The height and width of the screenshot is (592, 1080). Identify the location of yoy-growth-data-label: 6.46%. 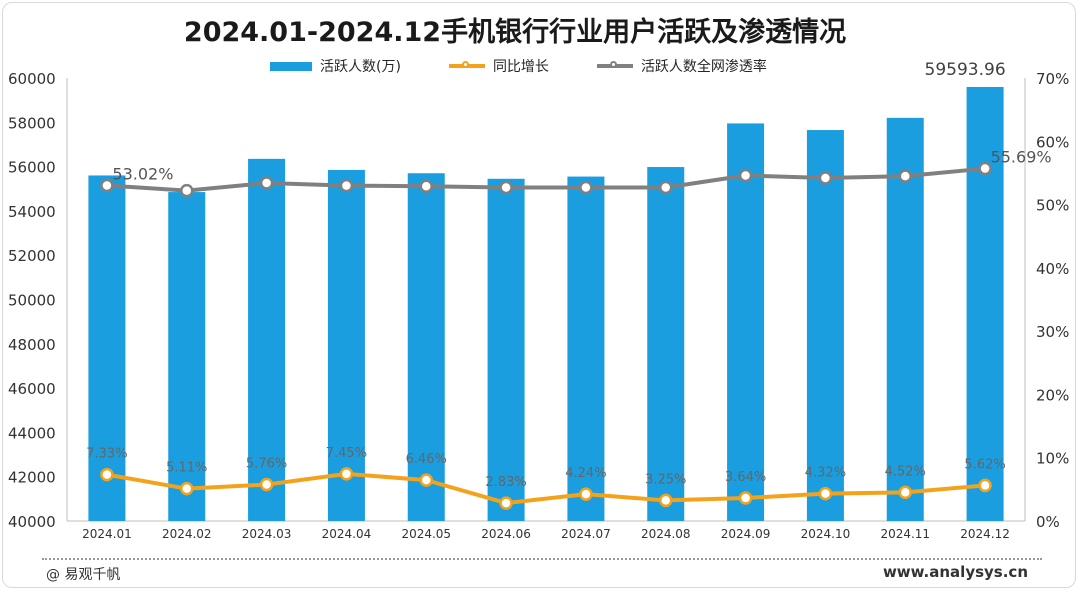
(426, 459).